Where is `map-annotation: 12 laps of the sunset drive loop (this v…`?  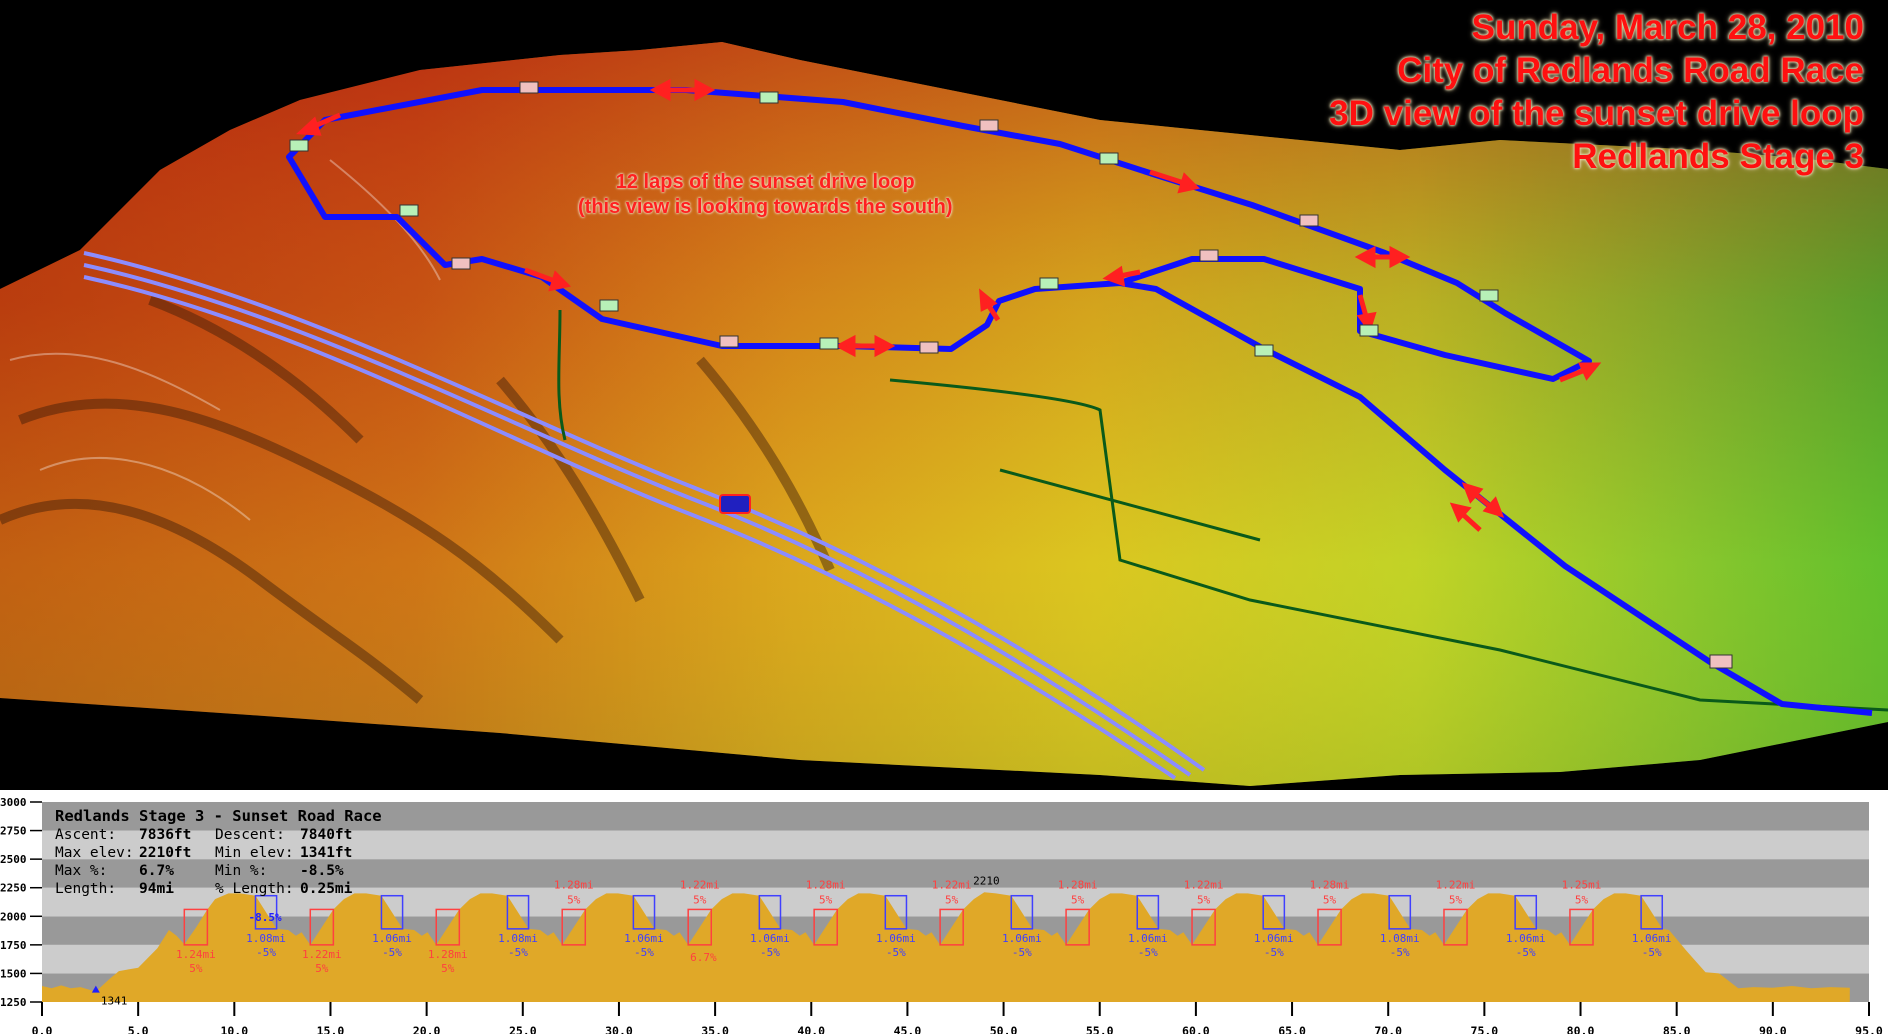 map-annotation: 12 laps of the sunset drive loop (this v… is located at coordinates (765, 195).